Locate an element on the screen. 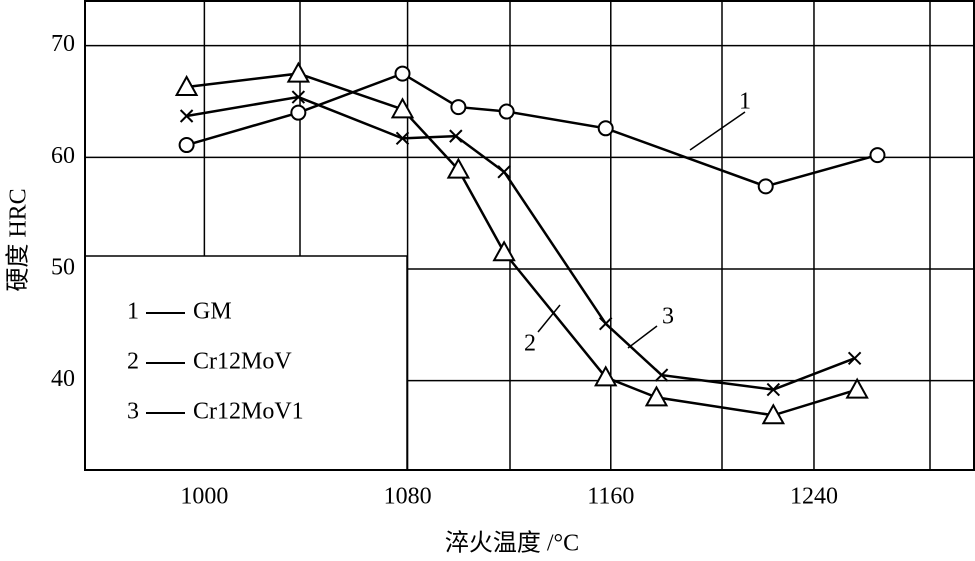 This screenshot has height=561, width=975. annotation: 2 is located at coordinates (530, 344).